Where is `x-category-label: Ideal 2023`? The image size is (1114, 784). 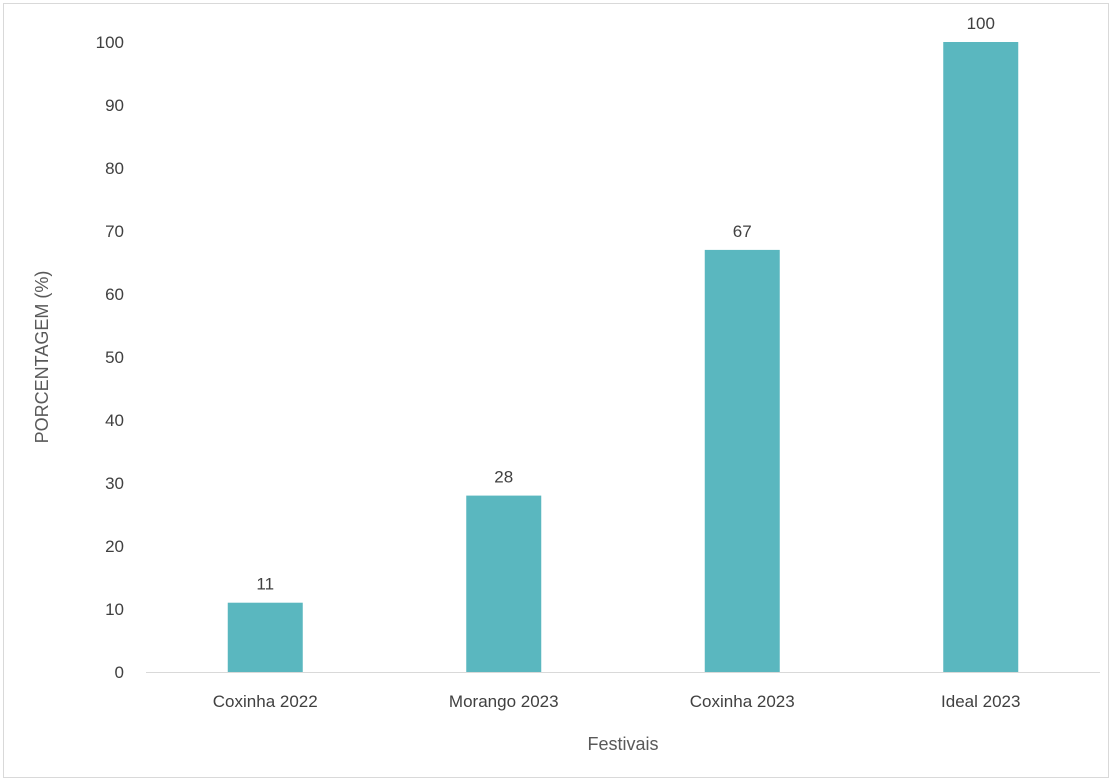 x-category-label: Ideal 2023 is located at coordinates (980, 701).